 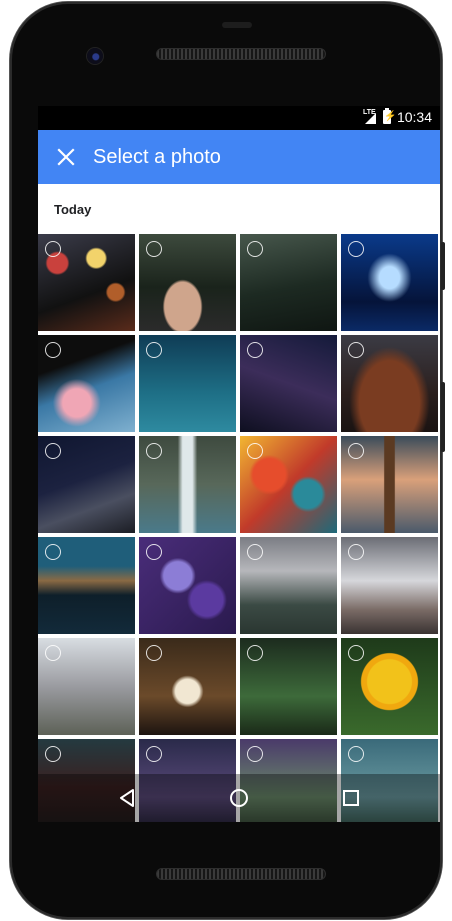 What do you see at coordinates (66, 157) in the screenshot?
I see `close-icon` at bounding box center [66, 157].